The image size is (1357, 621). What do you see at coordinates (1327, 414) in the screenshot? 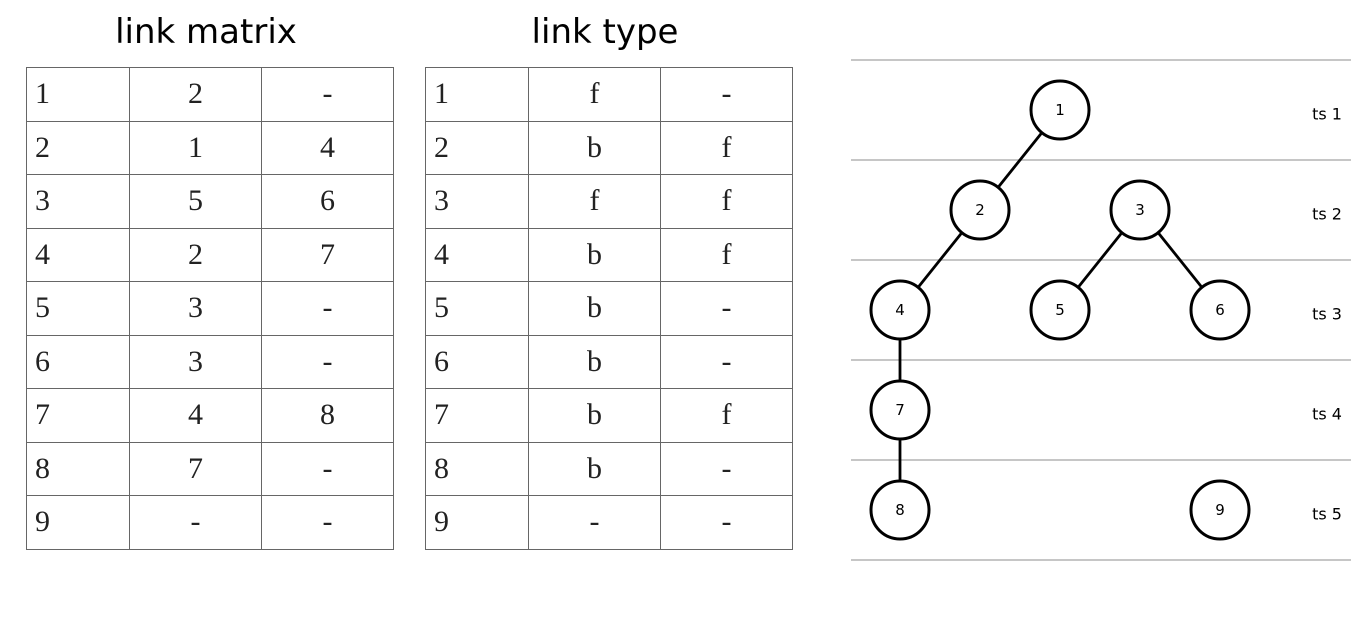
I see `timestep-label: ts 4` at bounding box center [1327, 414].